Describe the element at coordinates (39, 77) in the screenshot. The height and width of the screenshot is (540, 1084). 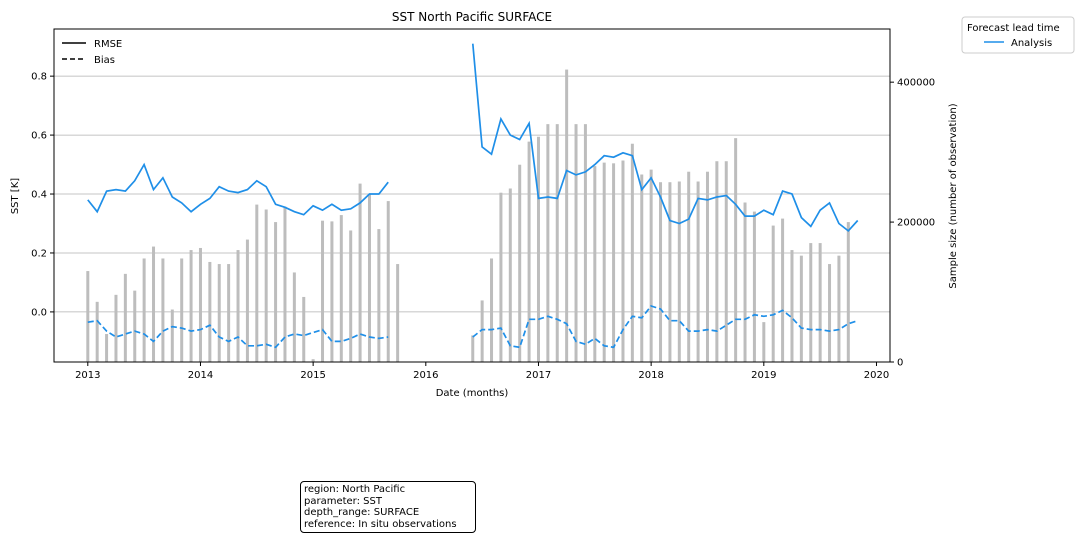
I see `y-tick-label: 0.8` at that location.